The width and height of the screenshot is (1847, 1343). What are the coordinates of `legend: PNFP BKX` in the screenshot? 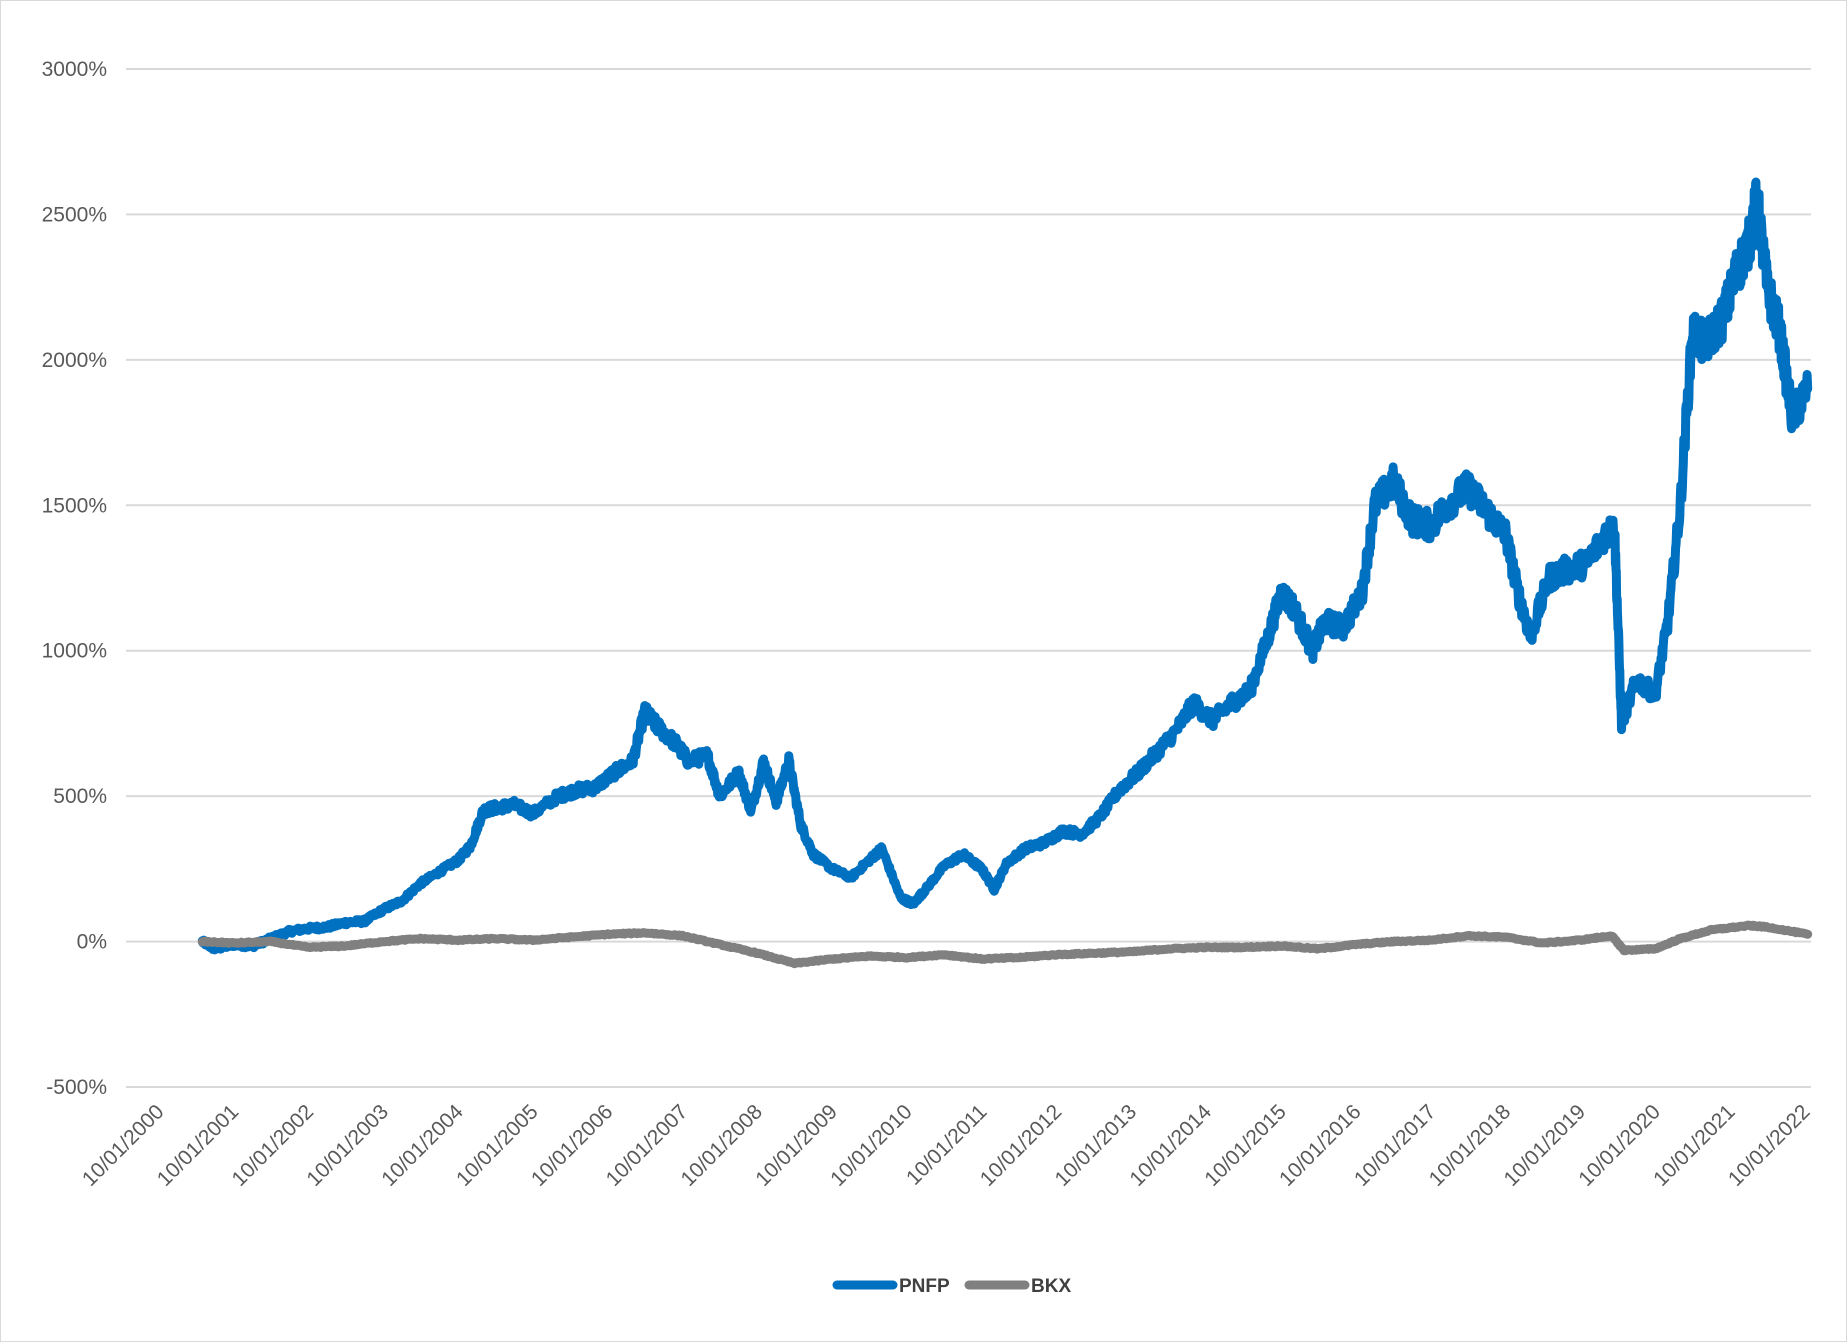 It's located at (951, 1286).